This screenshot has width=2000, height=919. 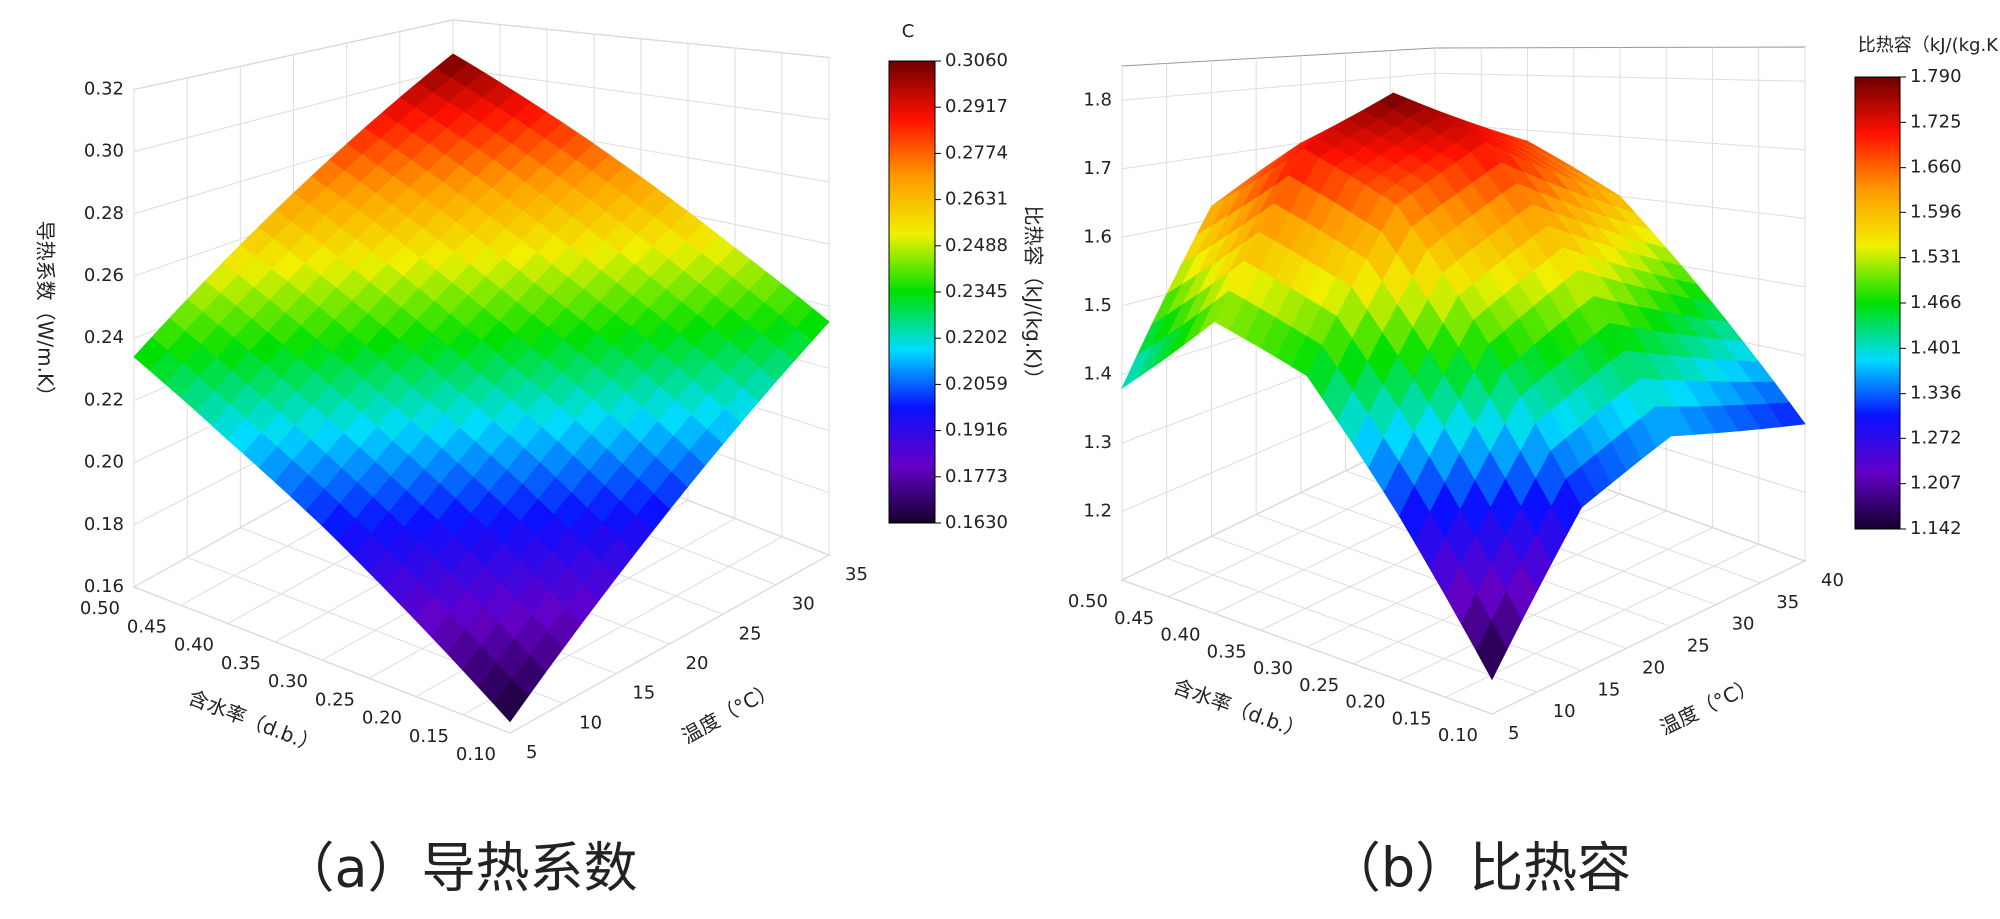 What do you see at coordinates (976, 199) in the screenshot?
I see `colorbar-tick-label: 0.2631` at bounding box center [976, 199].